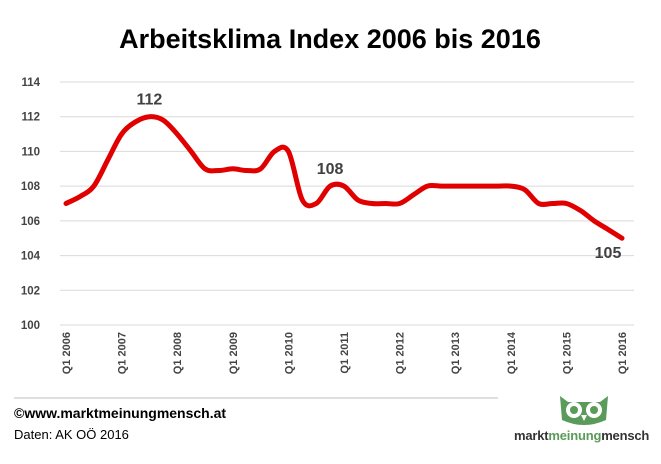 This screenshot has width=661, height=464. What do you see at coordinates (120, 413) in the screenshot?
I see `footer-url: ©www.marktmeinungmensch.at` at bounding box center [120, 413].